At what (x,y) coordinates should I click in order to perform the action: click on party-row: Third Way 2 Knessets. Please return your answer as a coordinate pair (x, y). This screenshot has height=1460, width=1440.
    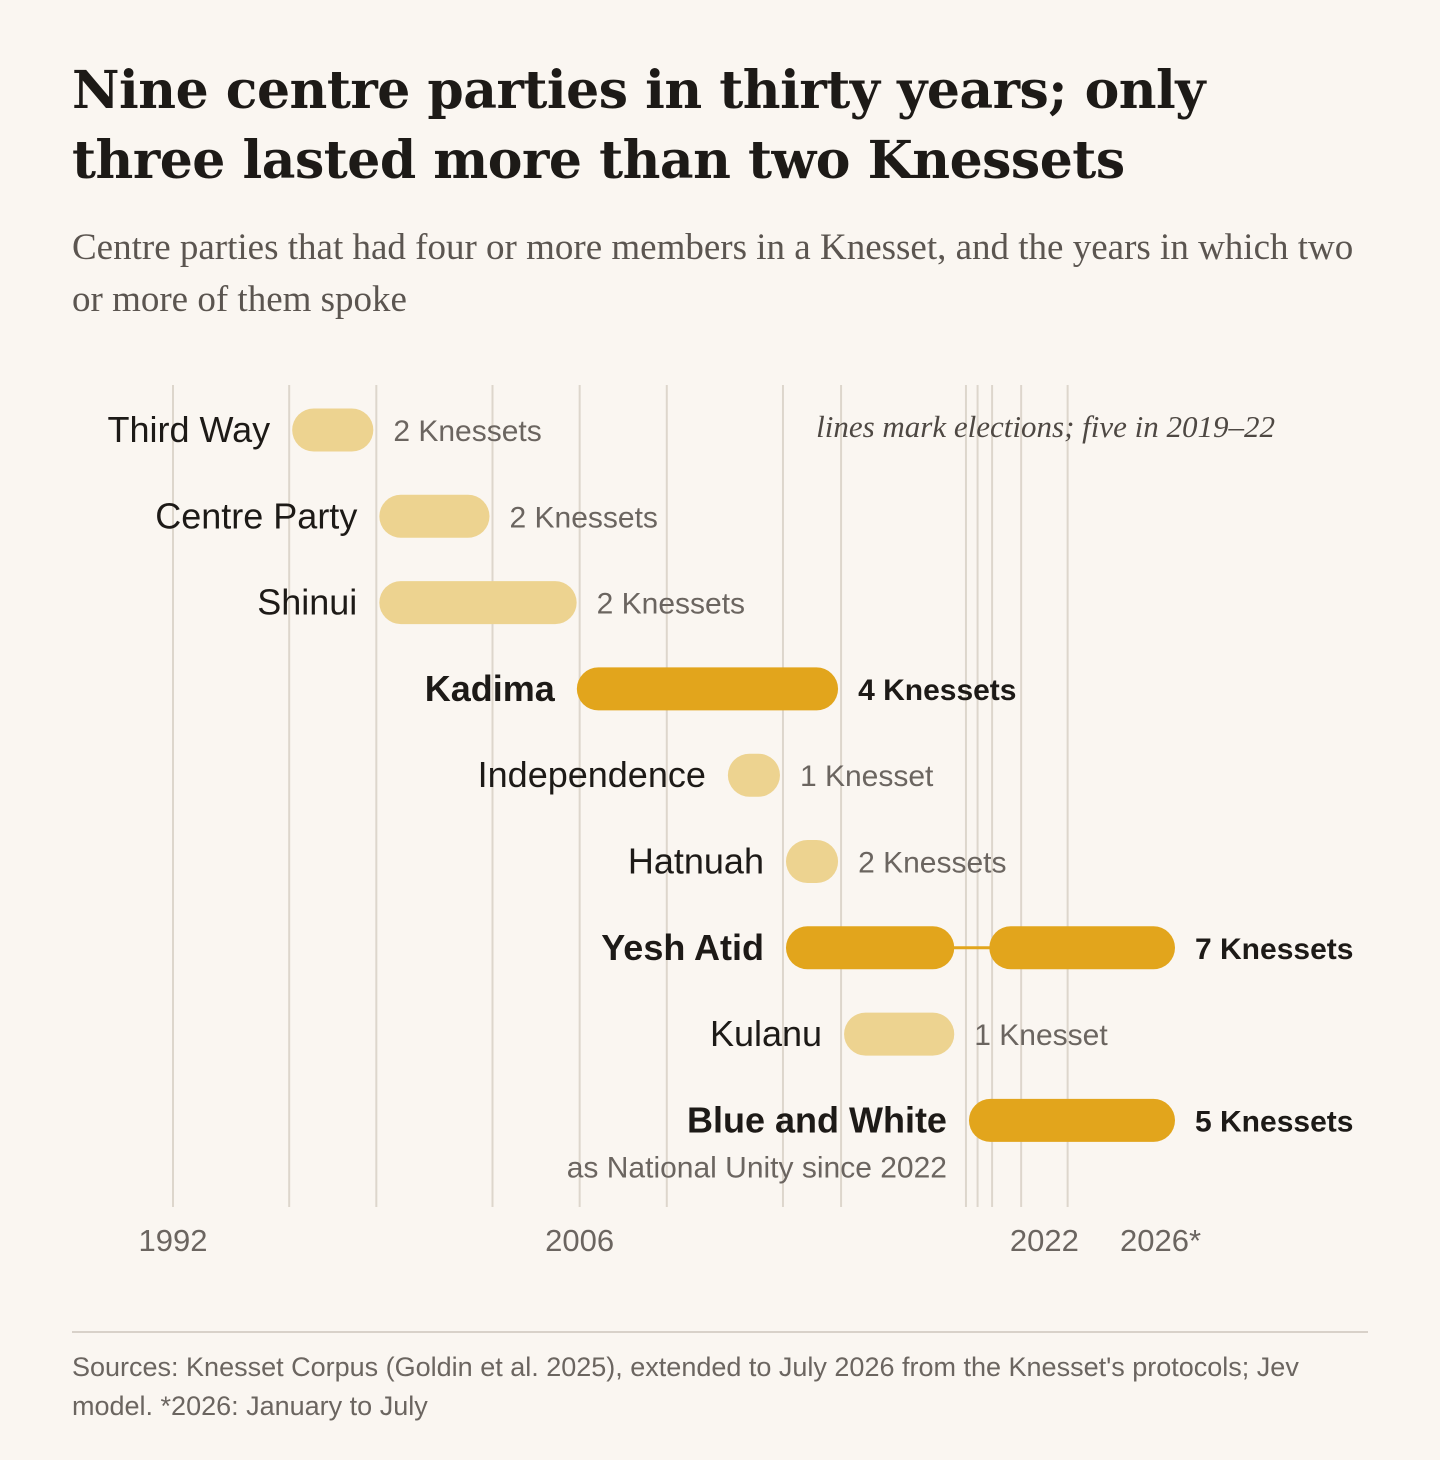
    Looking at the image, I should click on (324, 430).